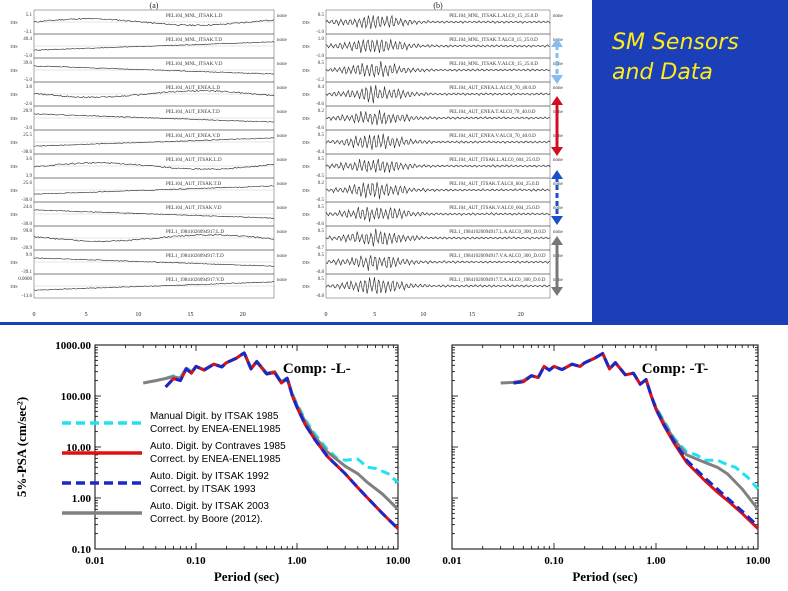 This screenshot has height=591, width=788. I want to click on panel-b-x-tick: 5, so click(374, 315).